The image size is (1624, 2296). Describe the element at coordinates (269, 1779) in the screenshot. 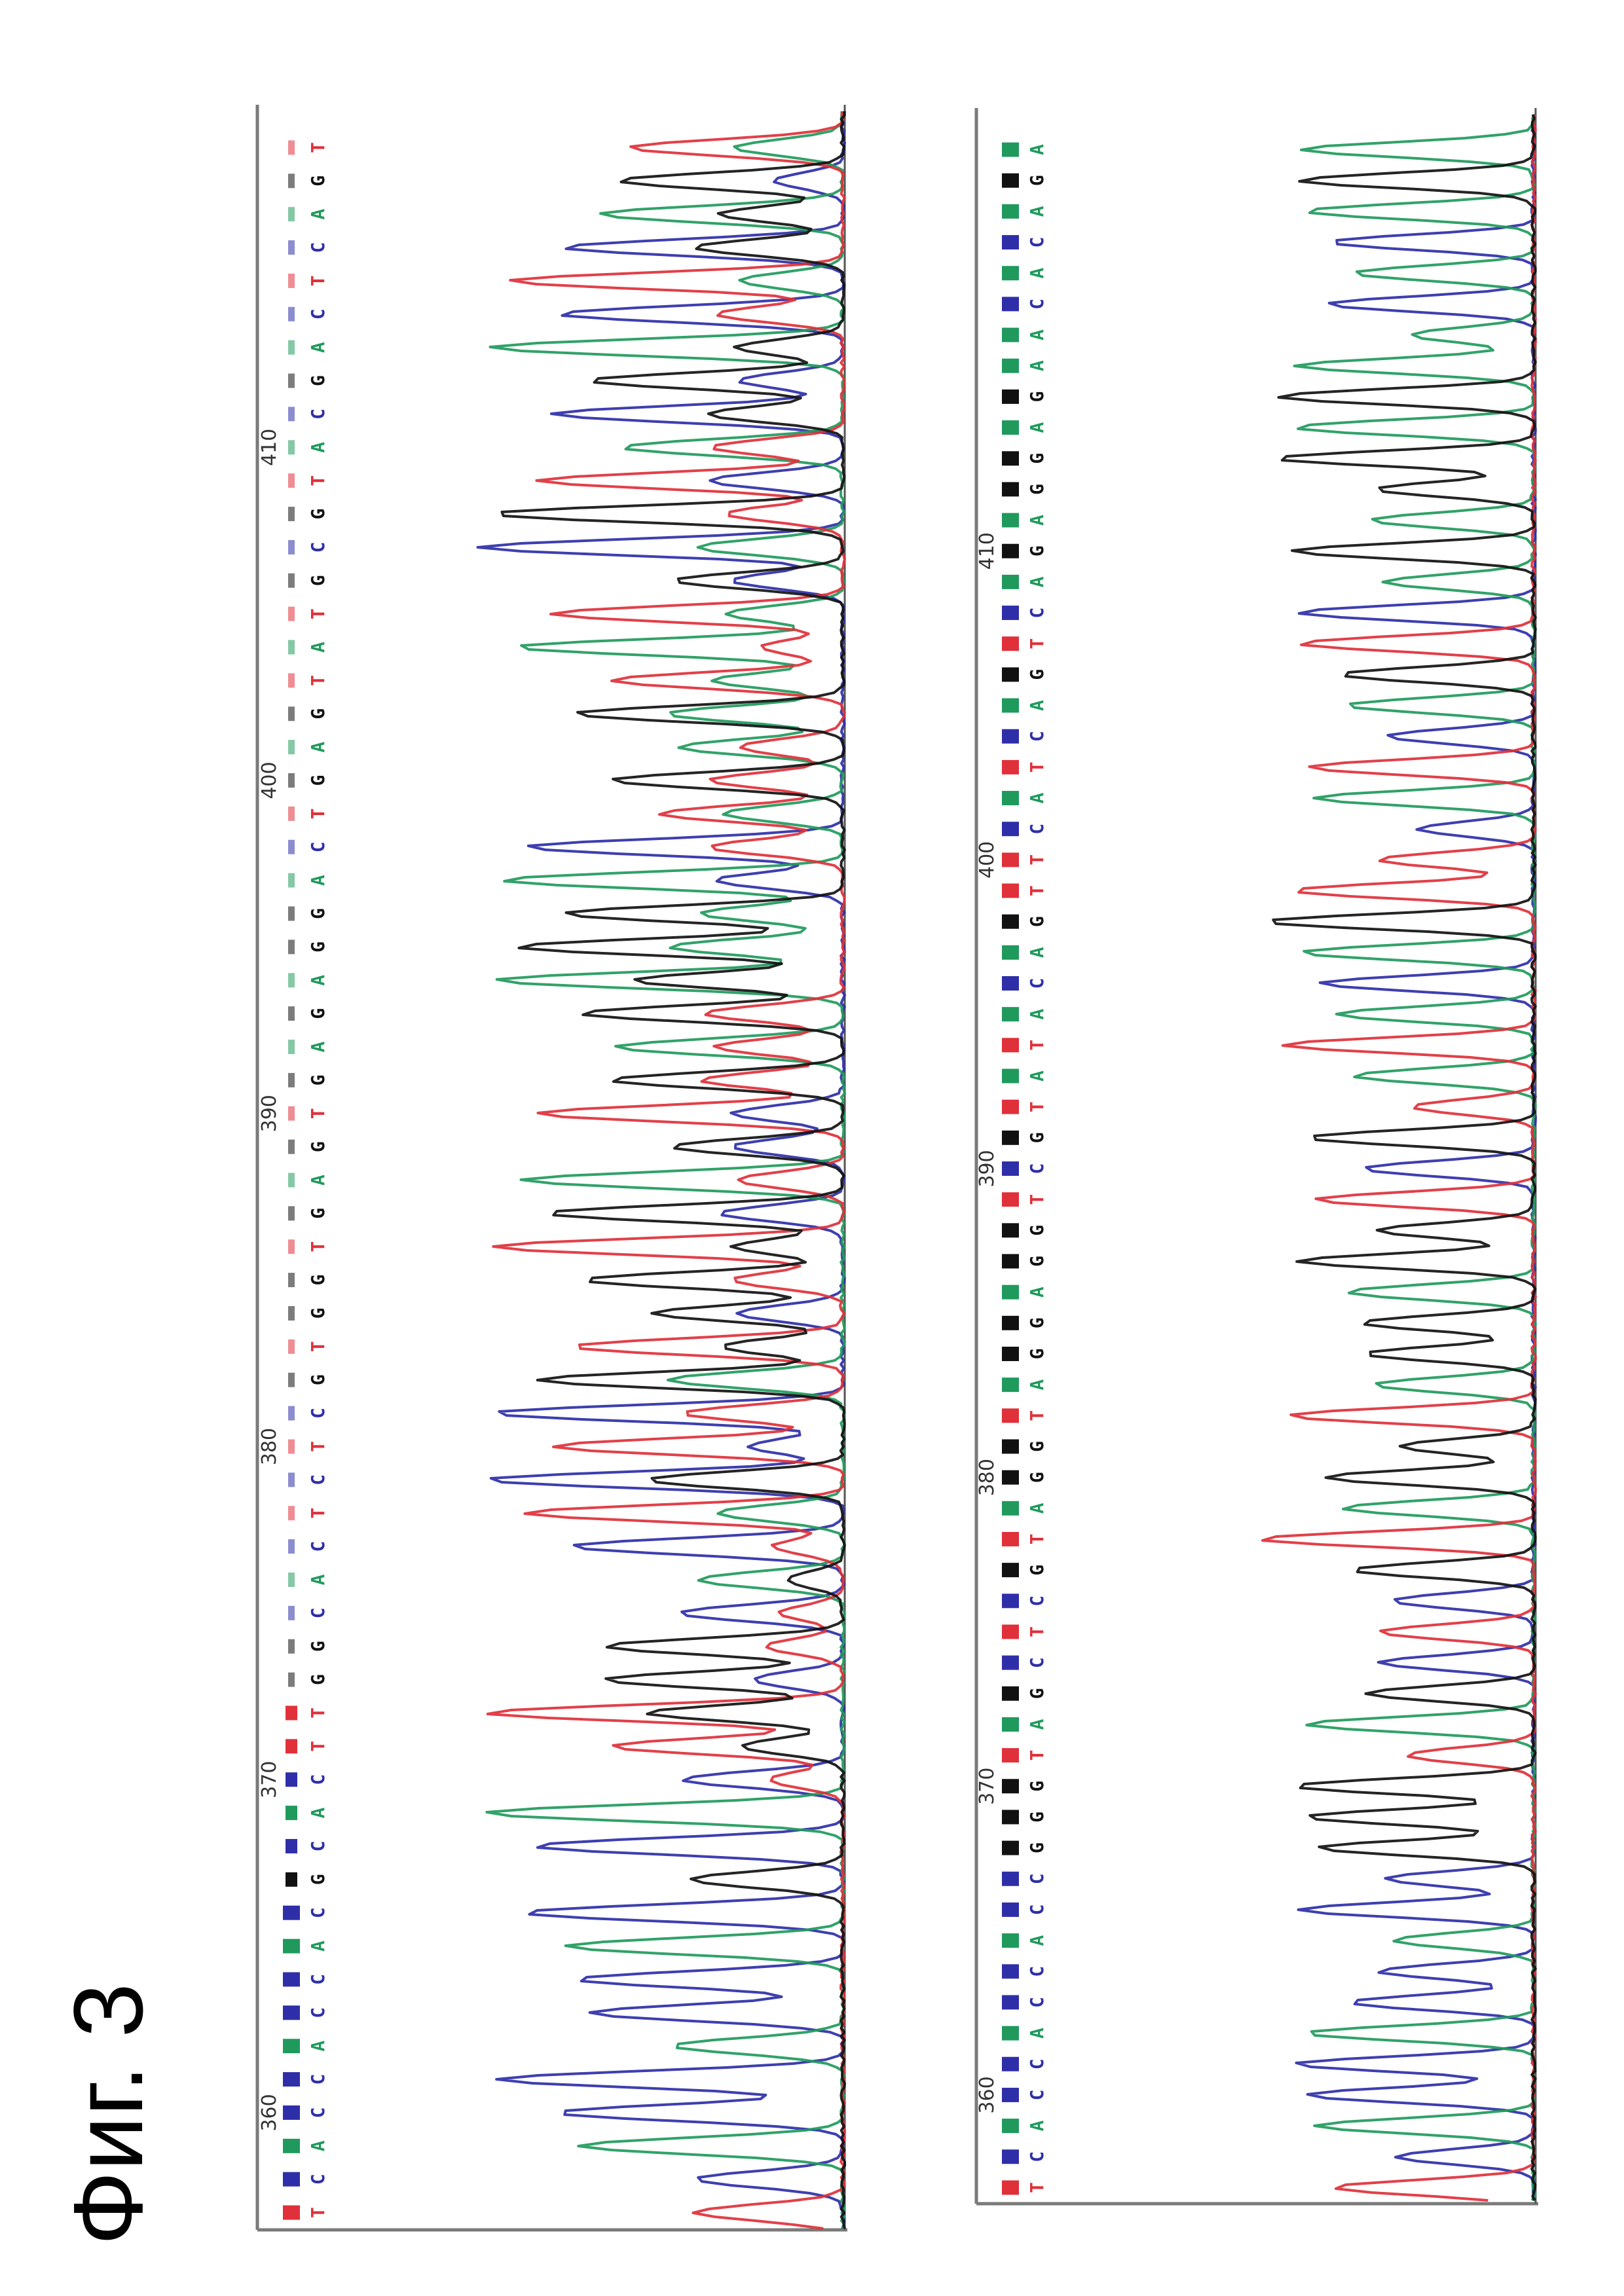

I see `position-tick-label: 370` at that location.